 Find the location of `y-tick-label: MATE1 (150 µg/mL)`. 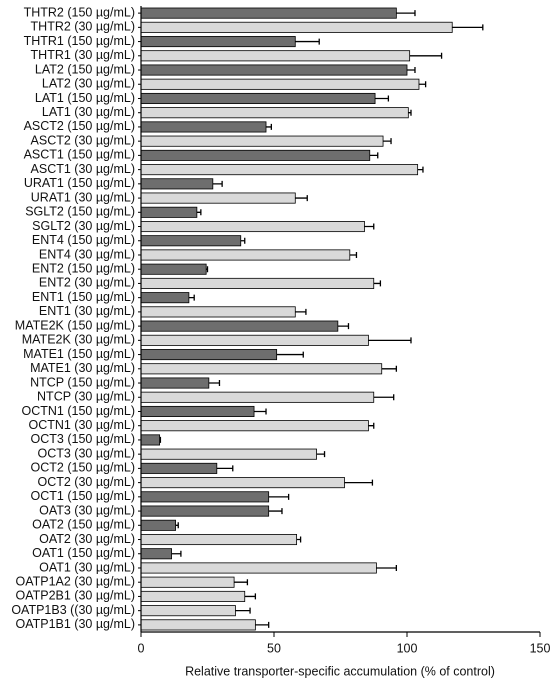

y-tick-label: MATE1 (150 µg/mL) is located at coordinates (79, 354).